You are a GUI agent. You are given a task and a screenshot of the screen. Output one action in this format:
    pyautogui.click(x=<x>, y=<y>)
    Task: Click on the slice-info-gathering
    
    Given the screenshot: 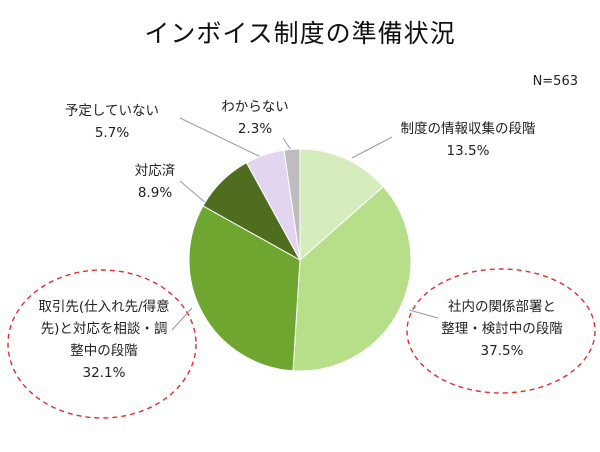 What is the action you would take?
    pyautogui.click(x=341, y=205)
    